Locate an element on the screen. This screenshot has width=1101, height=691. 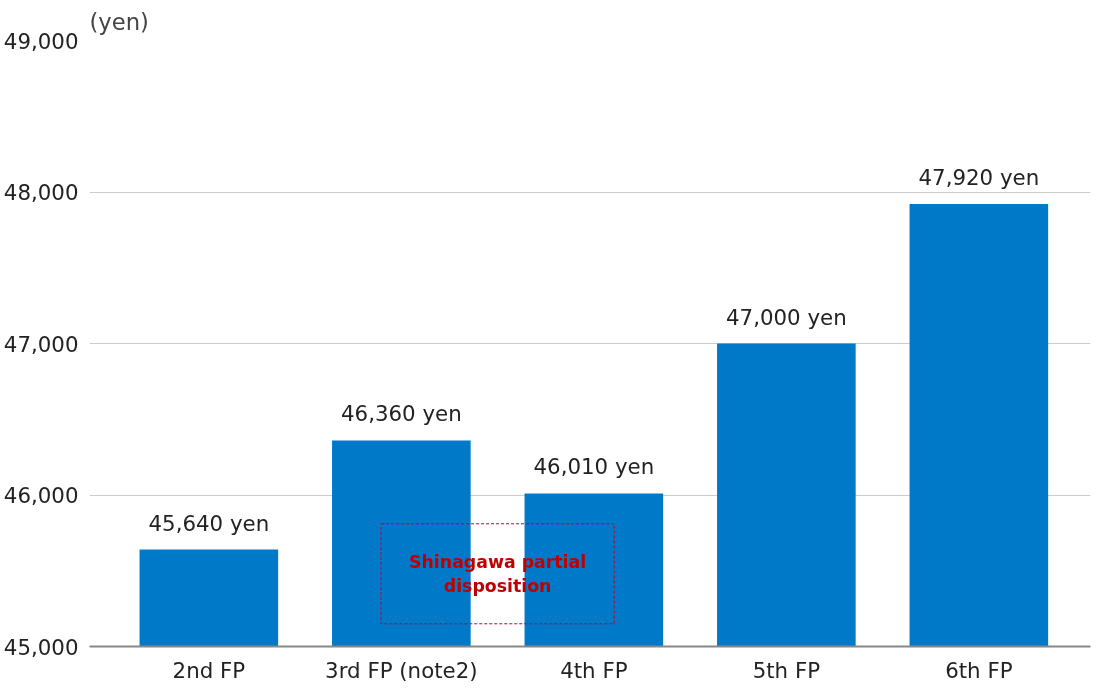
data-label: 46,360 yen is located at coordinates (401, 414).